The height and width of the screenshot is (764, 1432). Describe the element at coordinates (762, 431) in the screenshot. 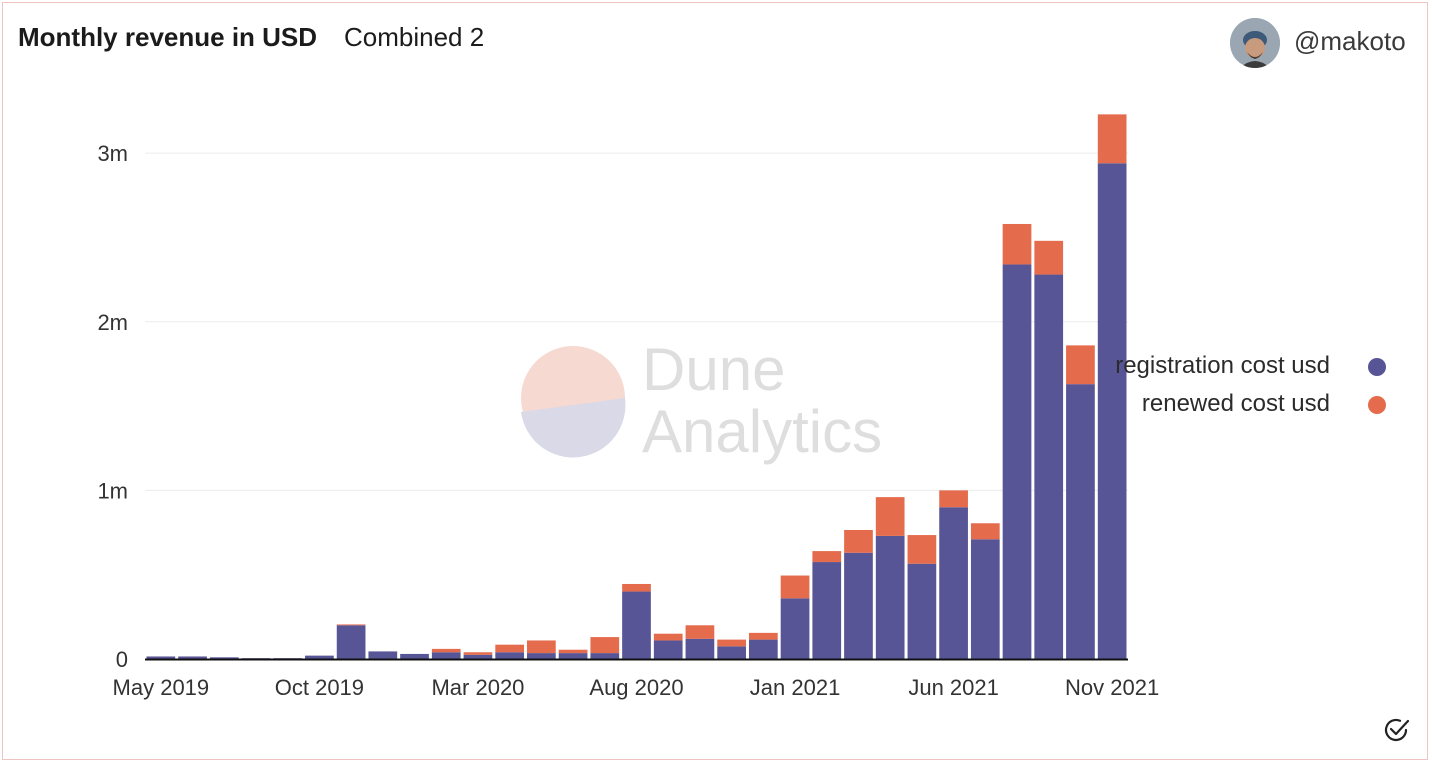

I see `watermark-line2: Analytics` at that location.